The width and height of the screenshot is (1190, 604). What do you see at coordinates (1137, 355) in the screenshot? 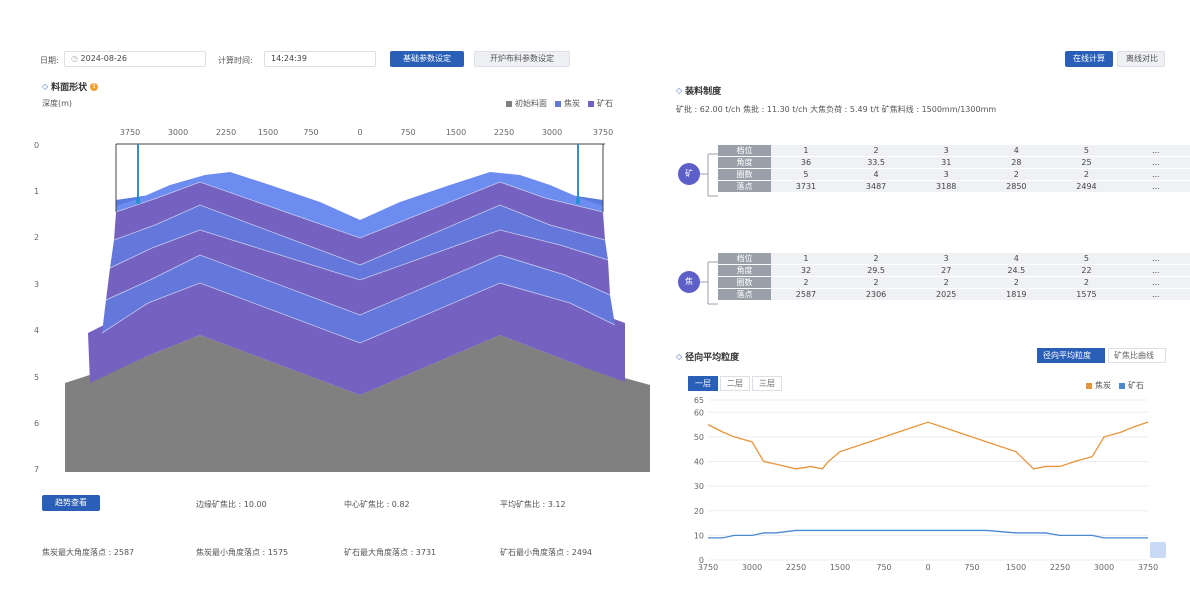
I see `tab-ore-coke-ratio-curve: 矿焦比曲线` at bounding box center [1137, 355].